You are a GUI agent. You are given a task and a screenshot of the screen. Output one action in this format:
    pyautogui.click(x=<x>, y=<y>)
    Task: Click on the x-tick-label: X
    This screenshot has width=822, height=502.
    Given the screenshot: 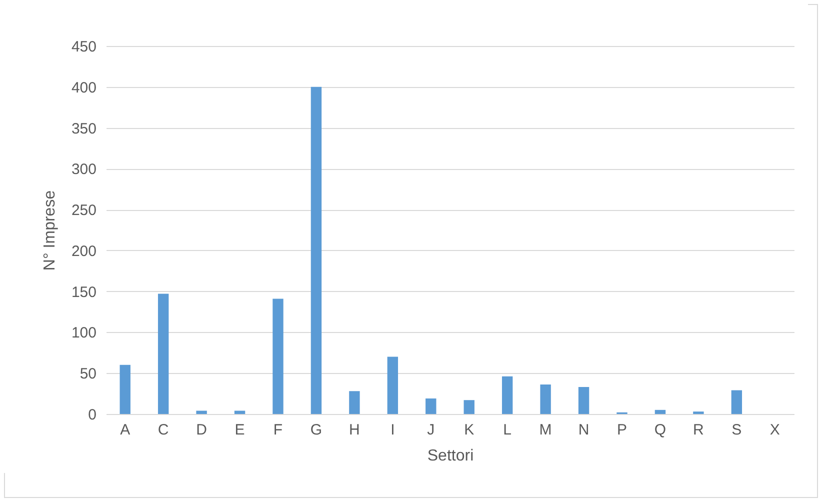 What is the action you would take?
    pyautogui.click(x=775, y=430)
    